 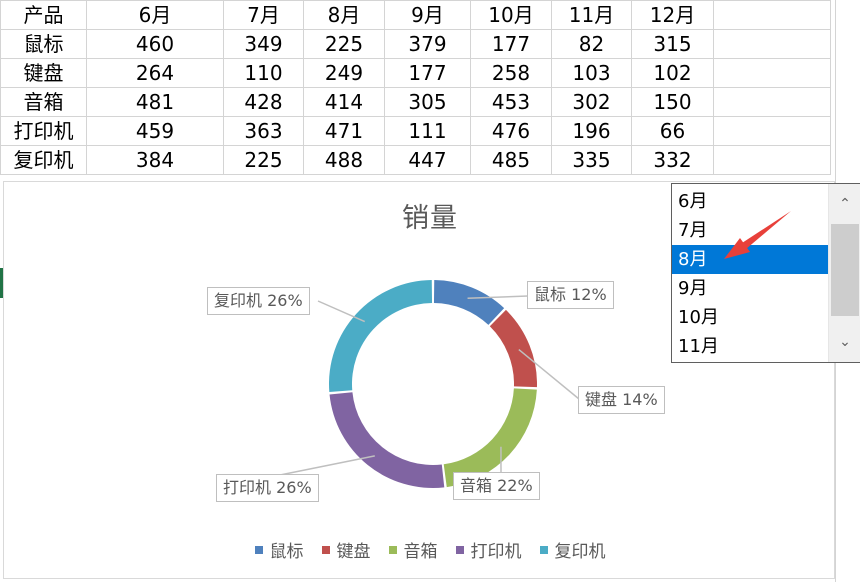 What do you see at coordinates (693, 201) in the screenshot?
I see `listbox-item: 6月` at bounding box center [693, 201].